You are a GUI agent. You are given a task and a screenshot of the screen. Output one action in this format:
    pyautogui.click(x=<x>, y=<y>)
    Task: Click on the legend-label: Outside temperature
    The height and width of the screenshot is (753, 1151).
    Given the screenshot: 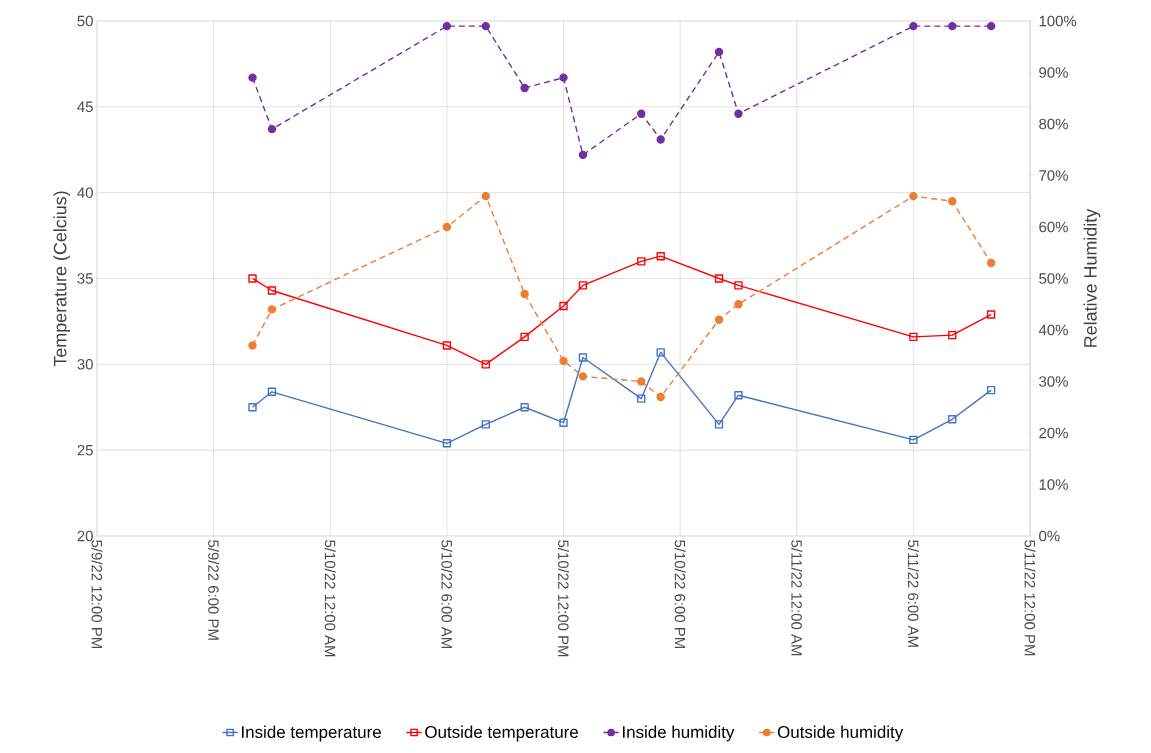 What is the action you would take?
    pyautogui.click(x=501, y=733)
    